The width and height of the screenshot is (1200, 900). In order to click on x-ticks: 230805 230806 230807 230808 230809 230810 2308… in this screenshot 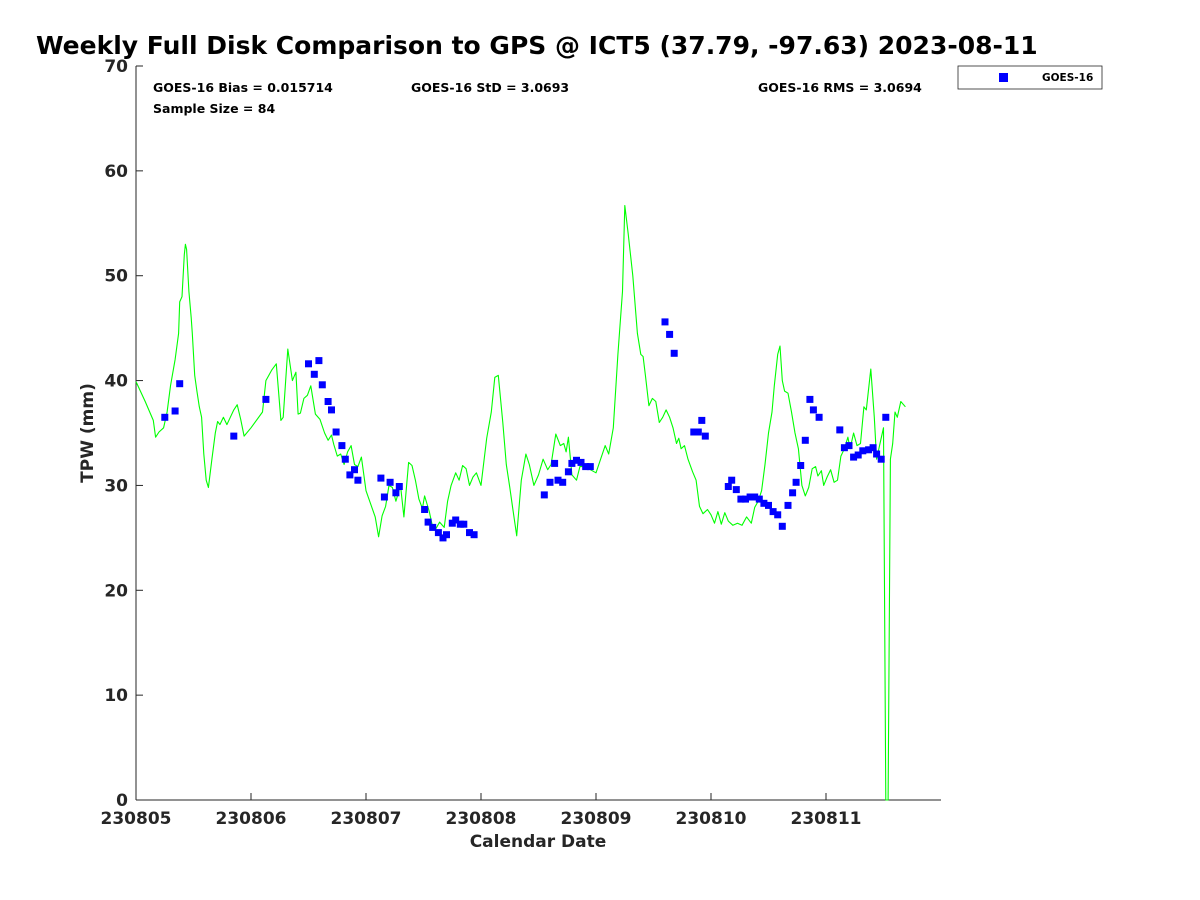, I will do `click(481, 811)`.